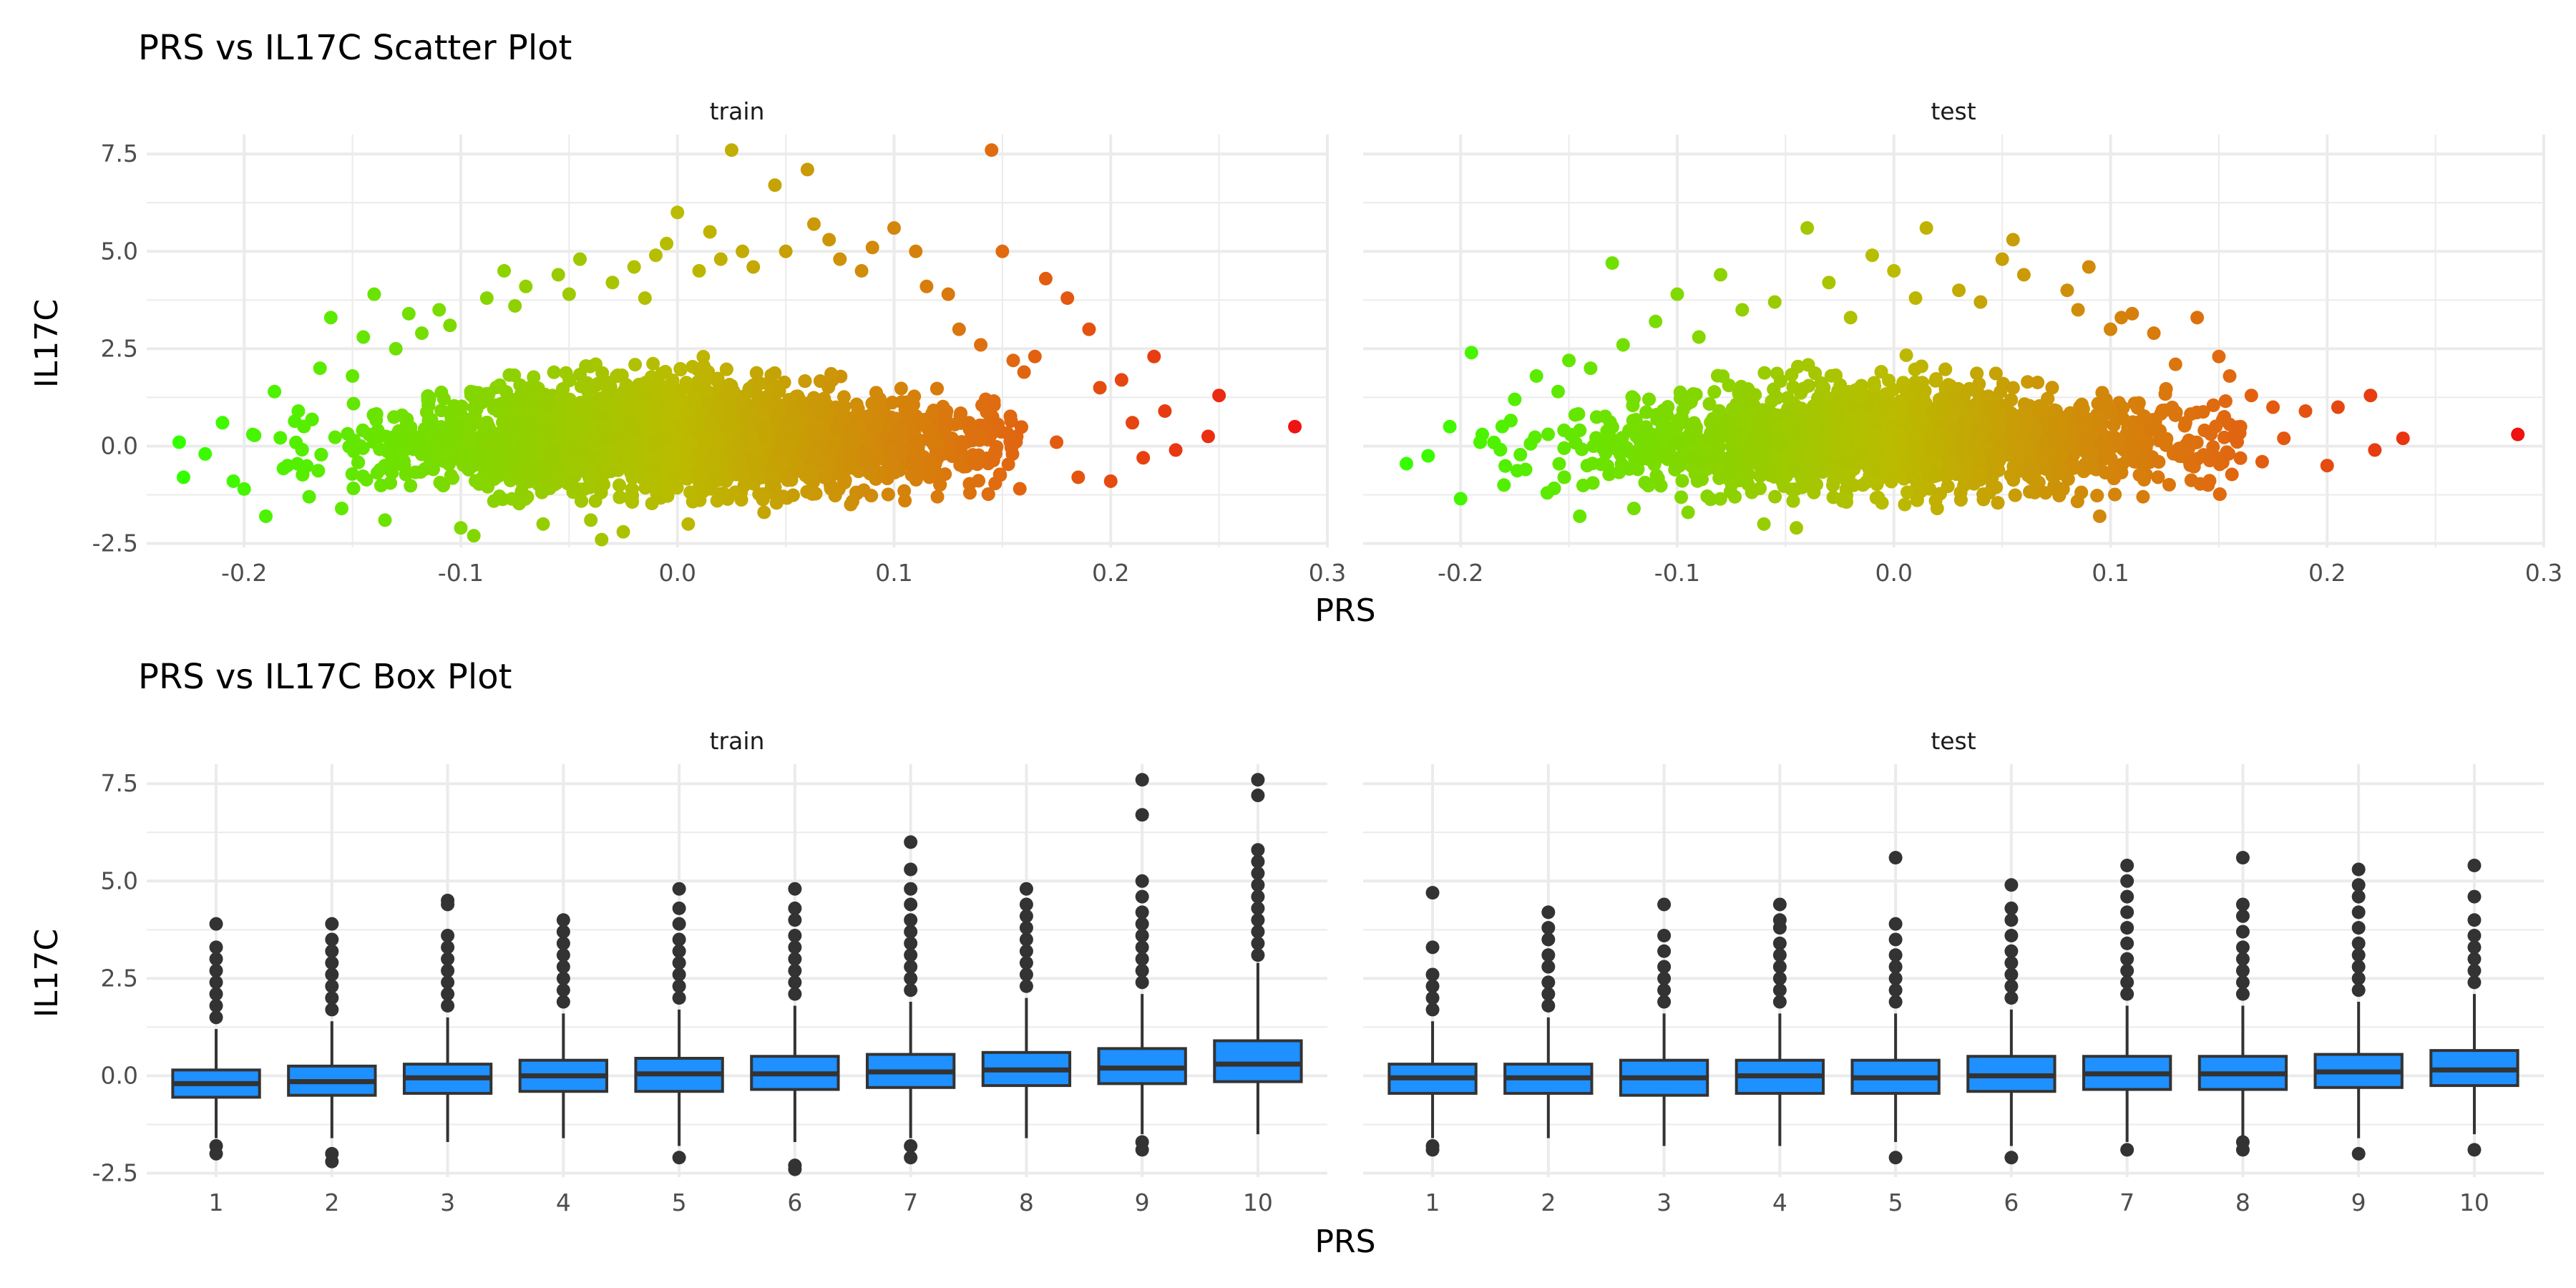 The height and width of the screenshot is (1288, 2576). I want to click on x-tick-label: -0.1, so click(461, 573).